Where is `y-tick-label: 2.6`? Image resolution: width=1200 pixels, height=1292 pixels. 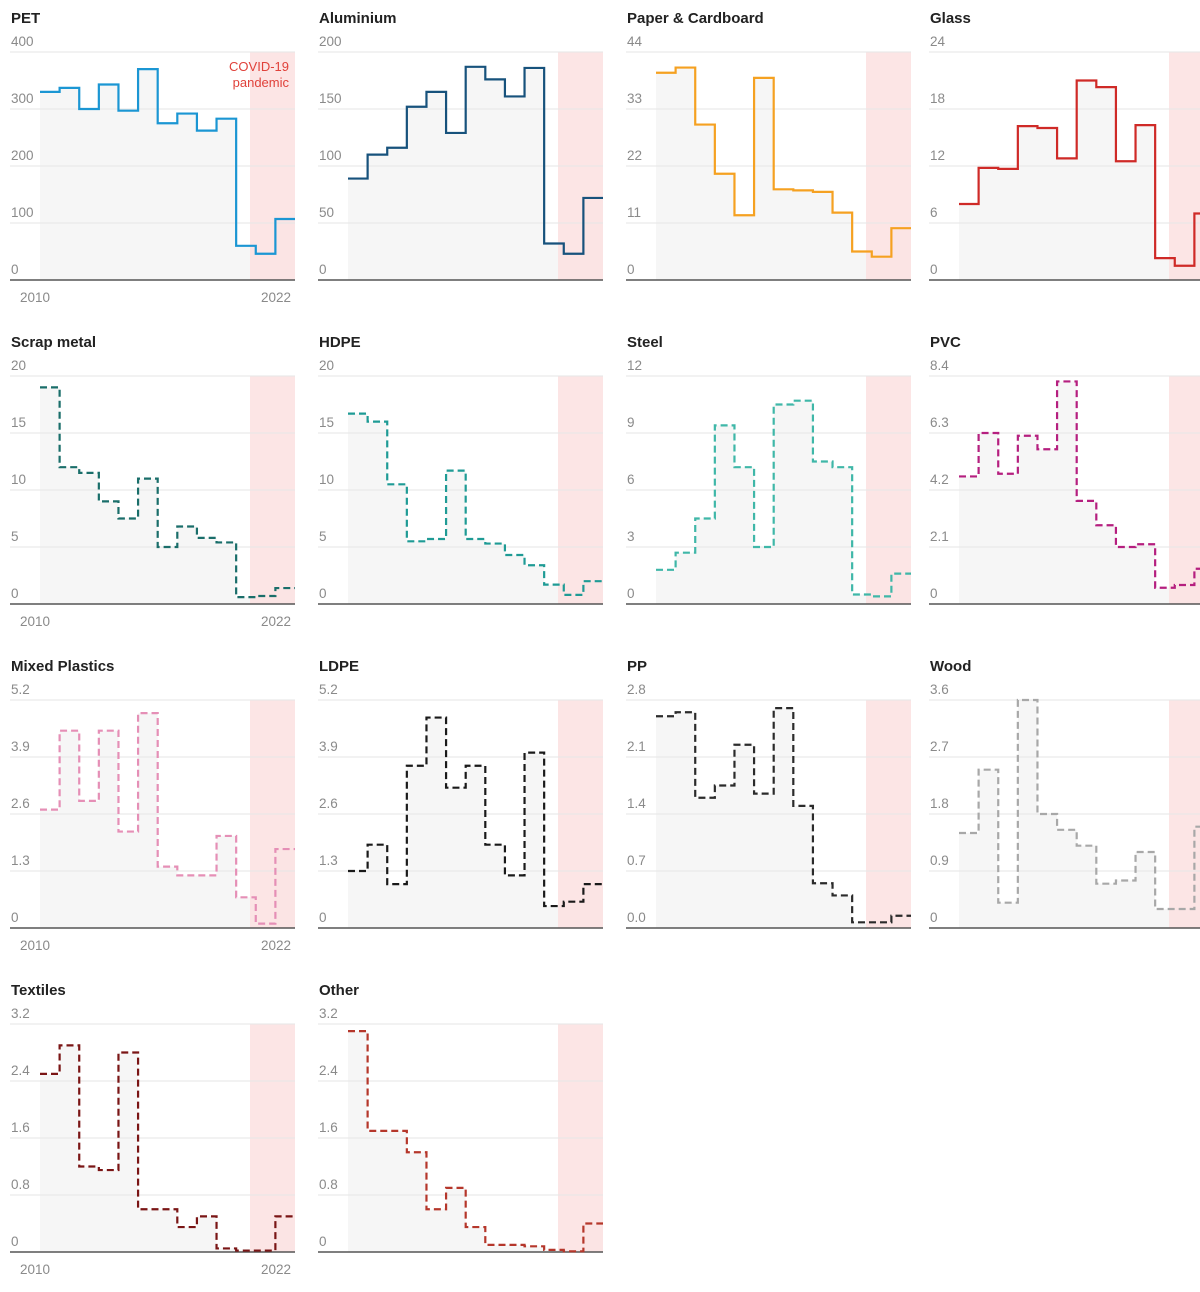
y-tick-label: 2.6 is located at coordinates (20, 803).